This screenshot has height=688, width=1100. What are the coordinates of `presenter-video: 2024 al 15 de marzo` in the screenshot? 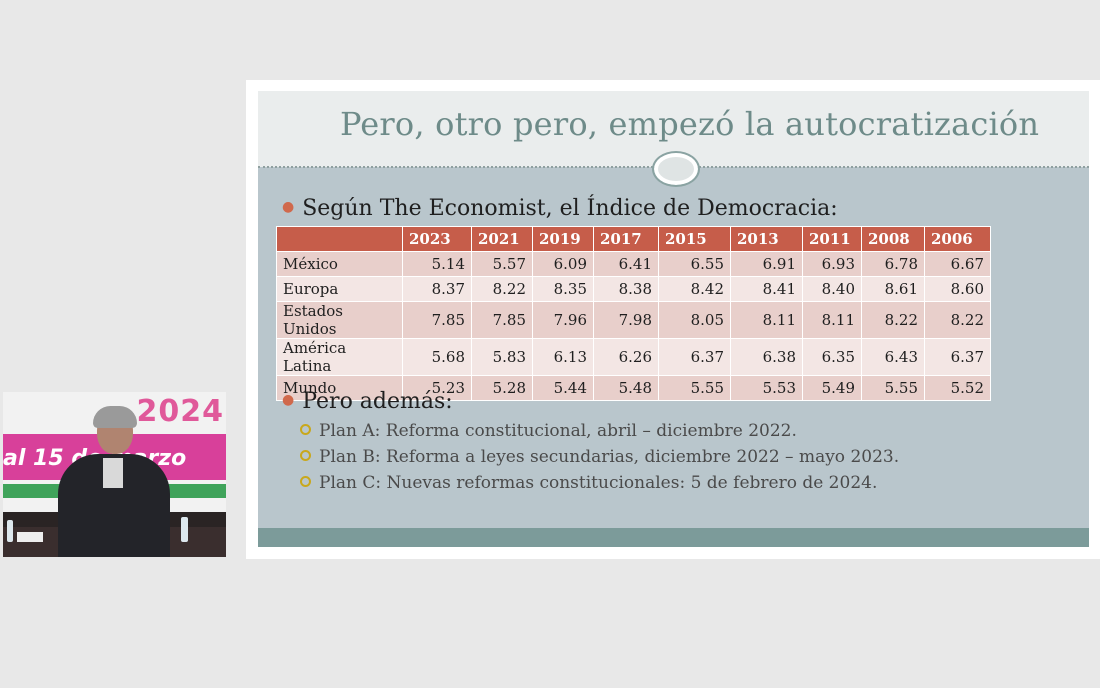 It's located at (114, 474).